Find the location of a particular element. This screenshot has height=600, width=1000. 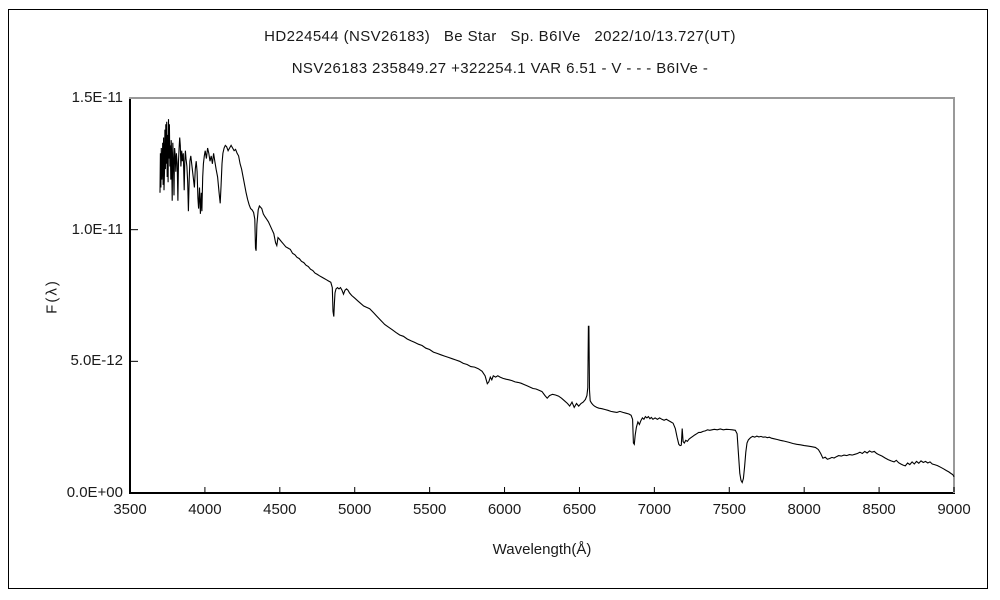

x-tick-label: 7500 is located at coordinates (729, 509).